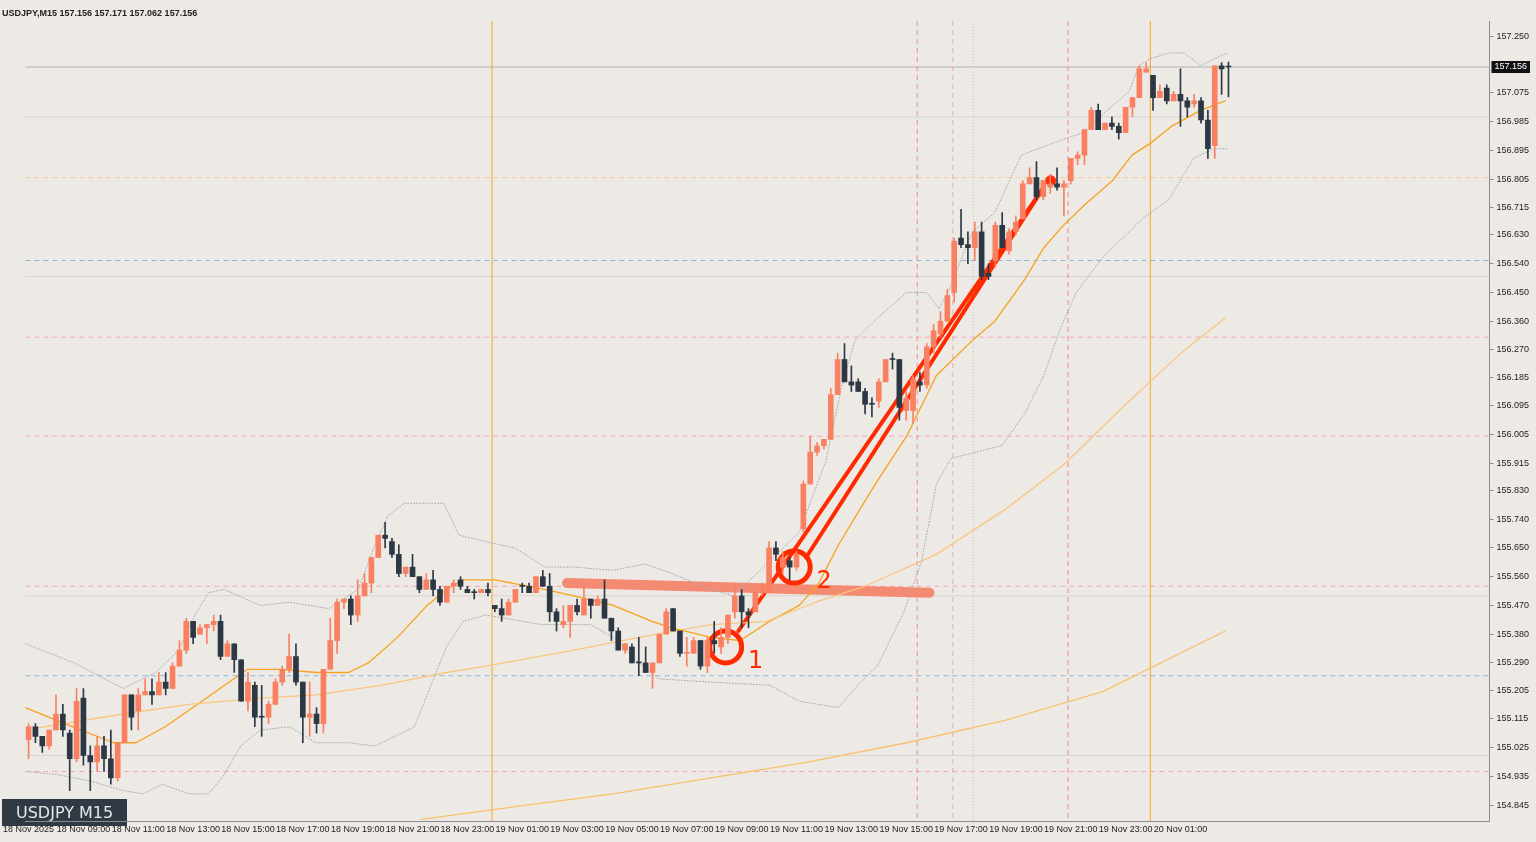 The width and height of the screenshot is (1536, 842). I want to click on y-tick-label: 155.205, so click(1513, 689).